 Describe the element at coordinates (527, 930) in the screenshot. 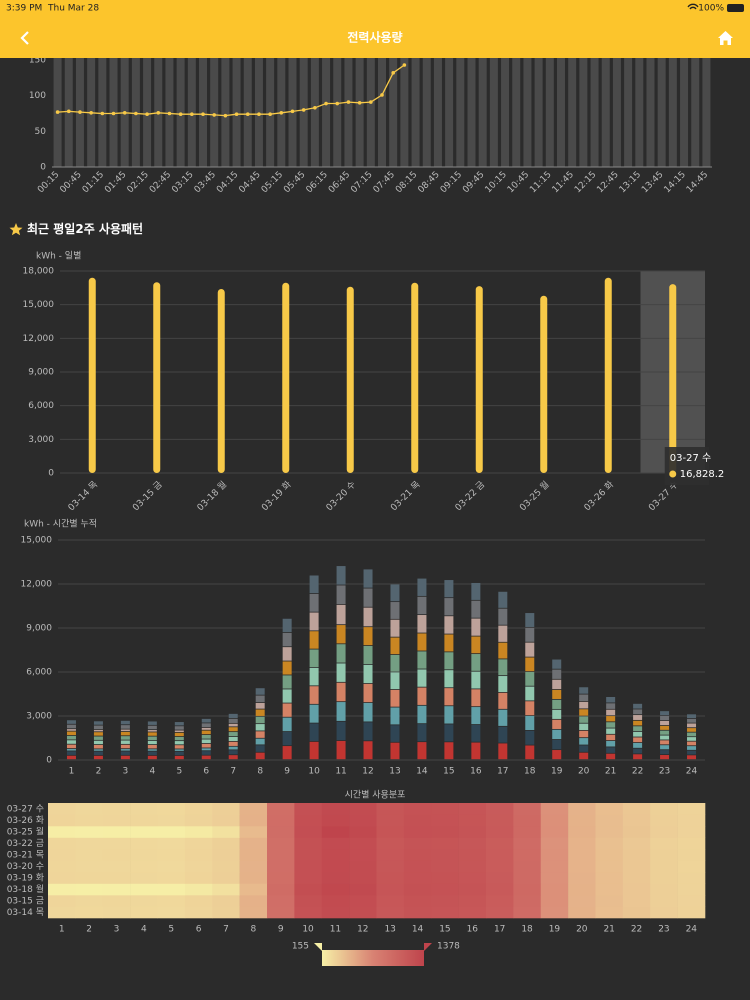

I see `heatmap-x-label: 18` at that location.